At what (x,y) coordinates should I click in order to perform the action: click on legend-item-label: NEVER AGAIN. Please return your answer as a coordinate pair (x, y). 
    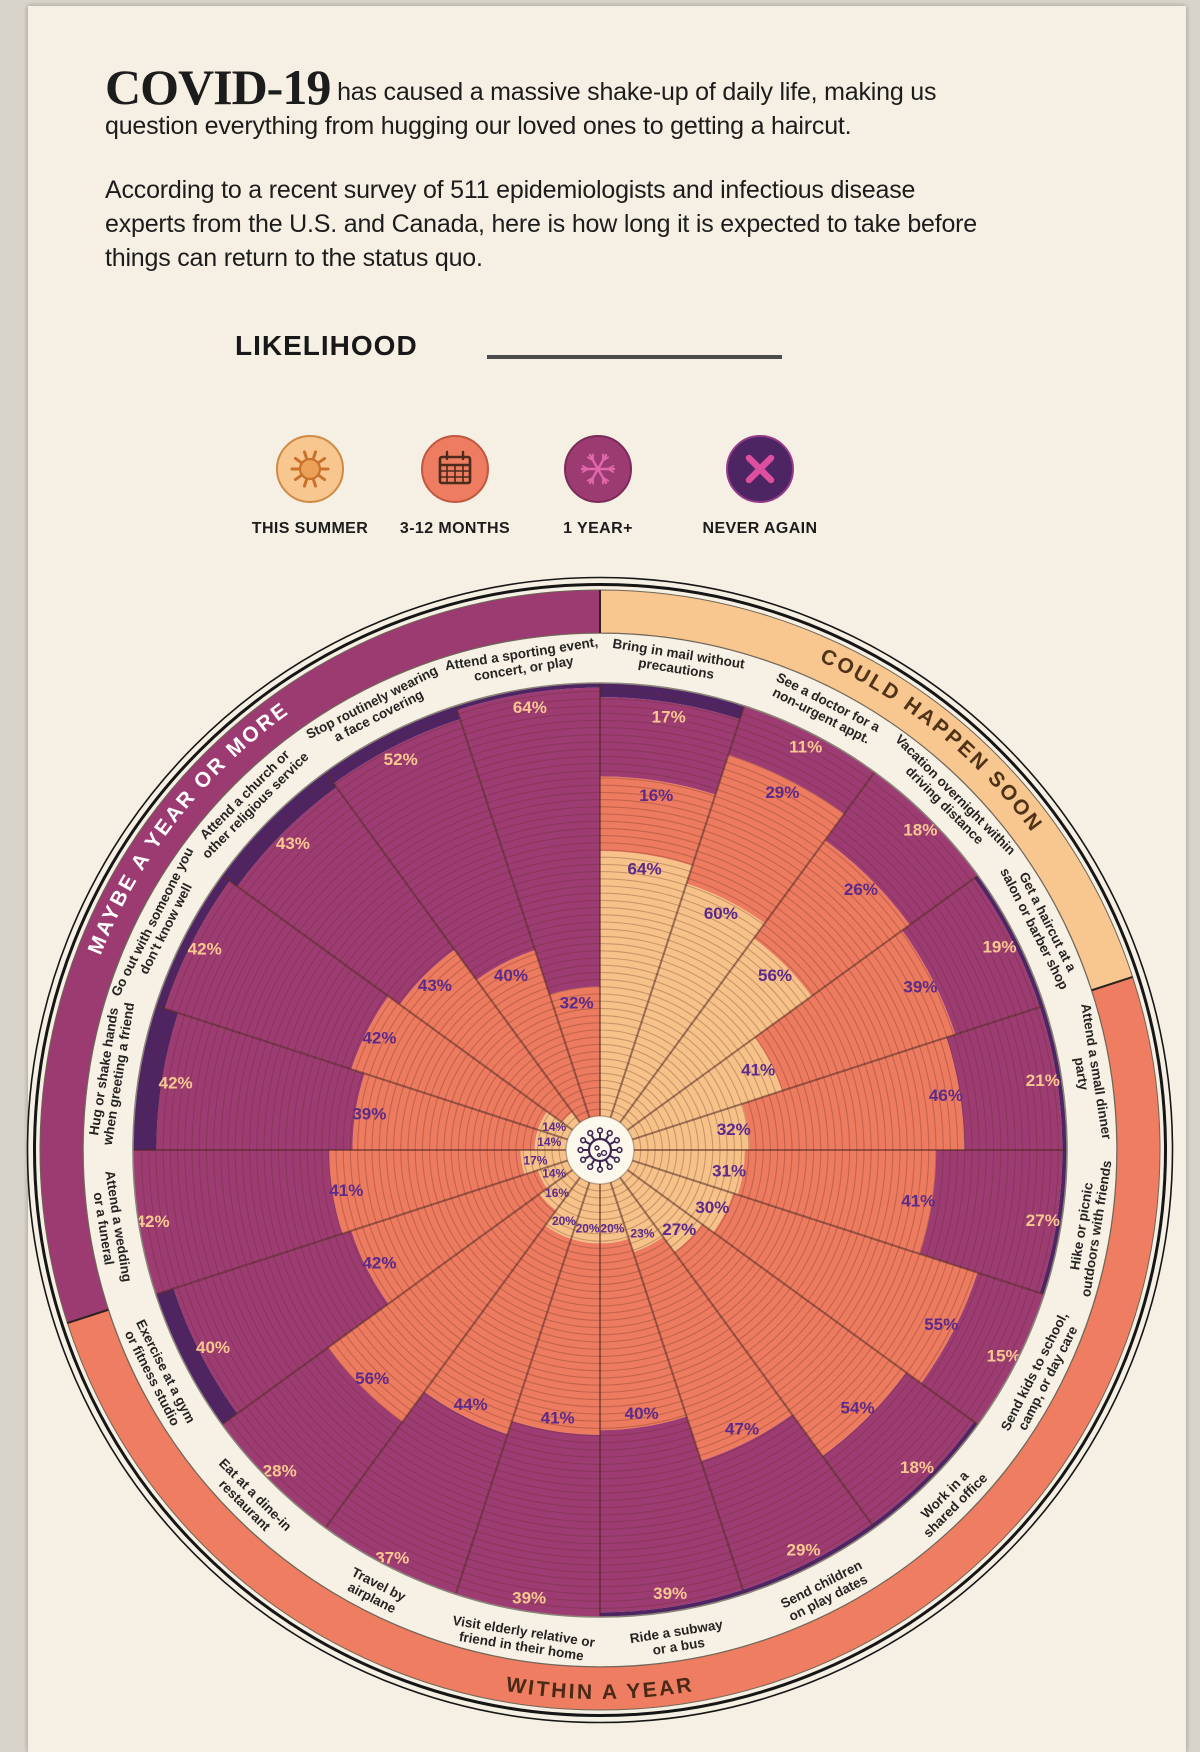
    Looking at the image, I should click on (760, 528).